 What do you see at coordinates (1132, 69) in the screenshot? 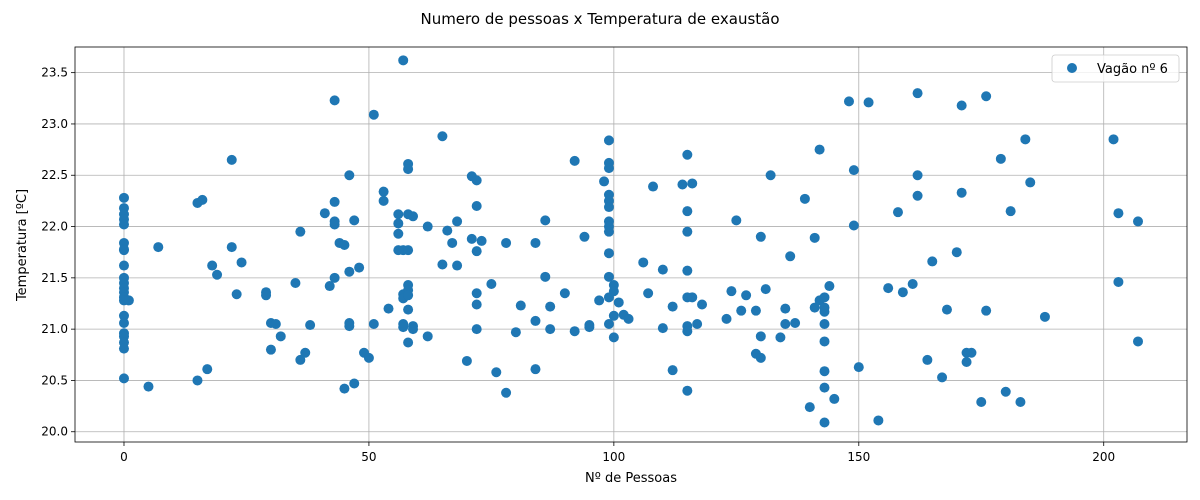
I see `legend-label: Vagão nº 6` at bounding box center [1132, 69].